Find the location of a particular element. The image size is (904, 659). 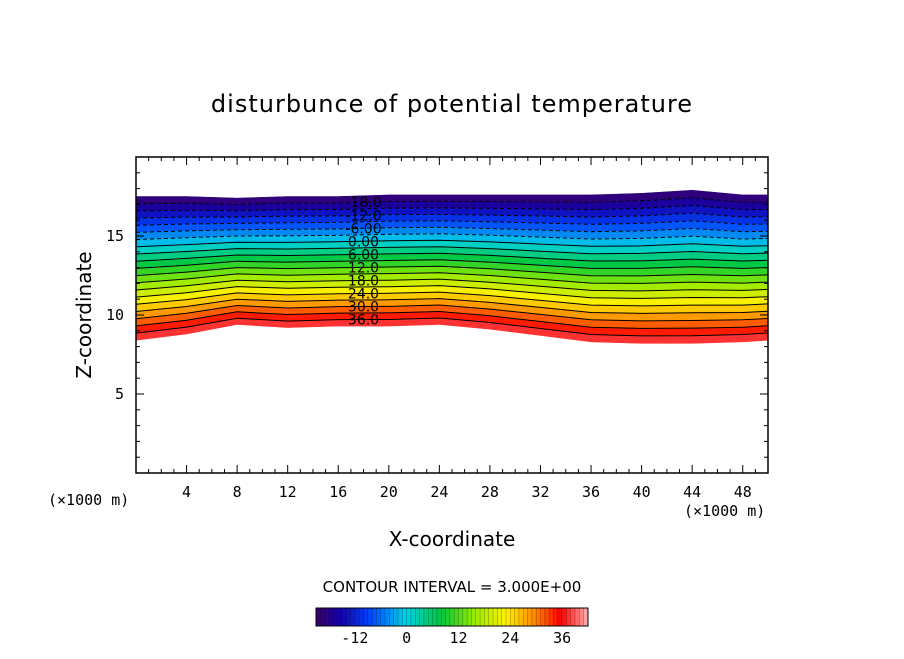

chart-title: disturbunce of potential temperature is located at coordinates (452, 104).